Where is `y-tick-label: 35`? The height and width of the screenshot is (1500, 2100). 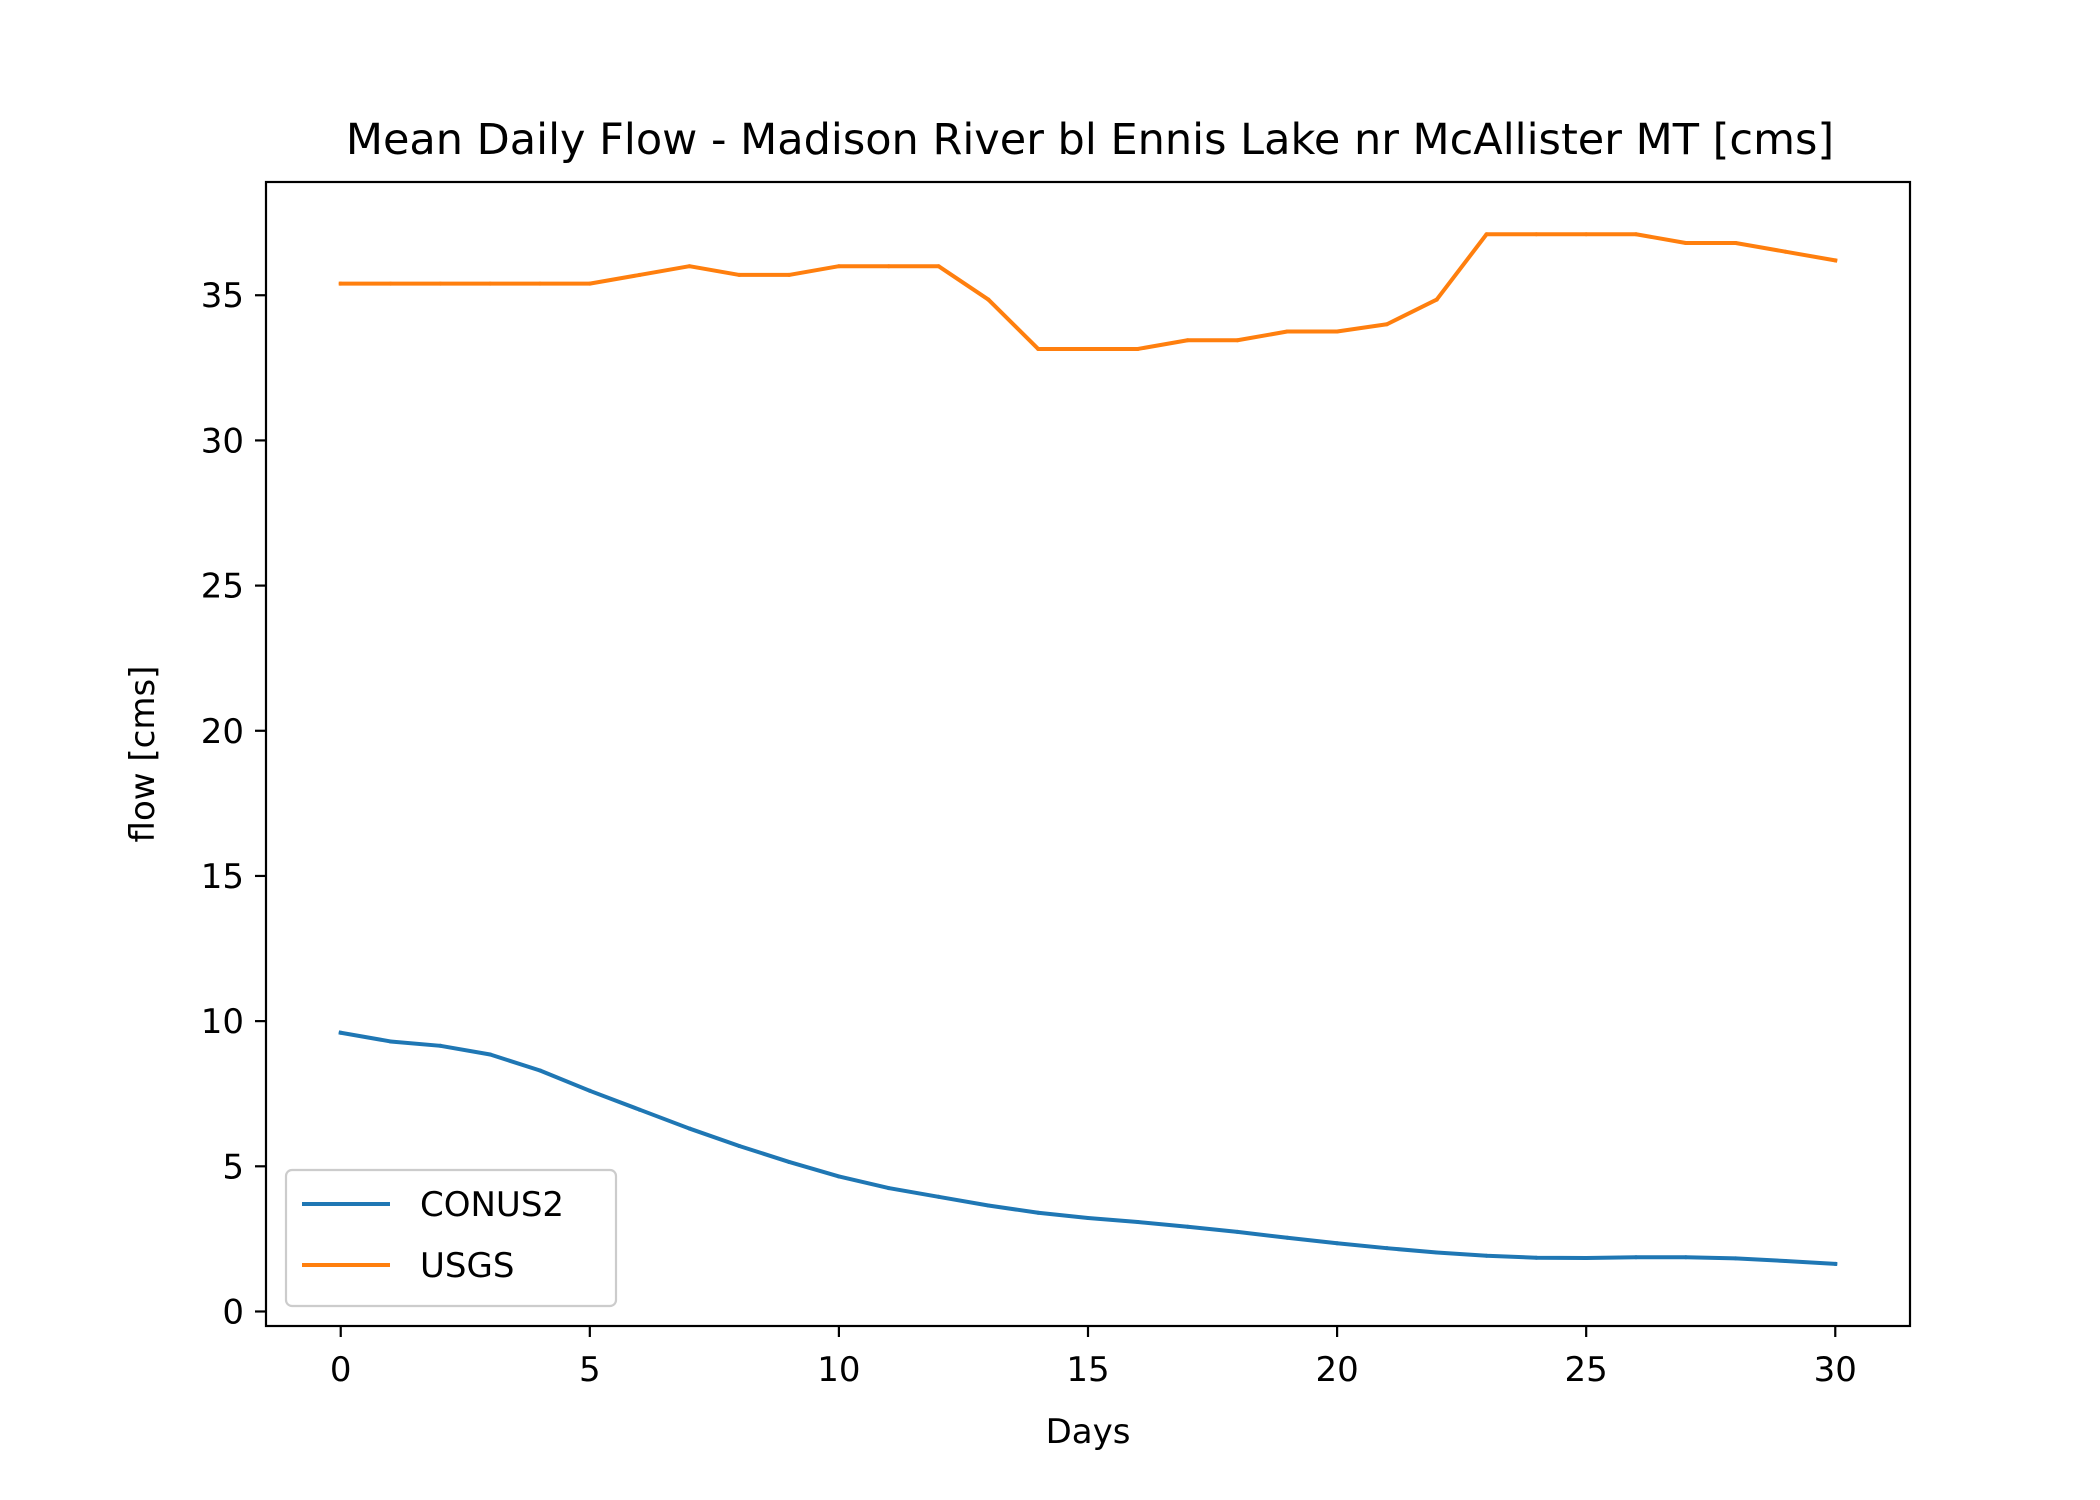 y-tick-label: 35 is located at coordinates (222, 296).